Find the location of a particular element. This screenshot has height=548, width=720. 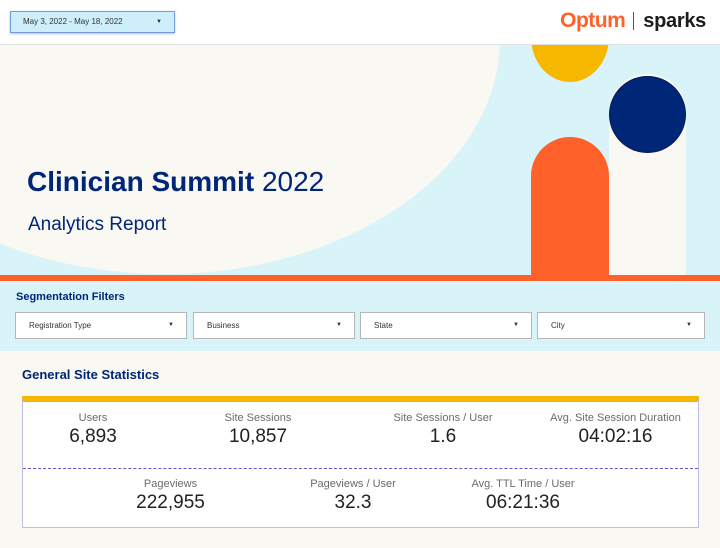

metric-avg-session-duration: Avg. Site Session Duration 04:02:16 is located at coordinates (615, 430).